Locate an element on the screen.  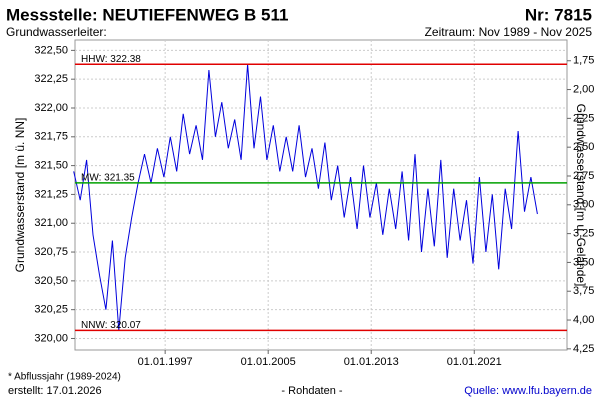
reference-label: HHW: 322.38 is located at coordinates (111, 59).